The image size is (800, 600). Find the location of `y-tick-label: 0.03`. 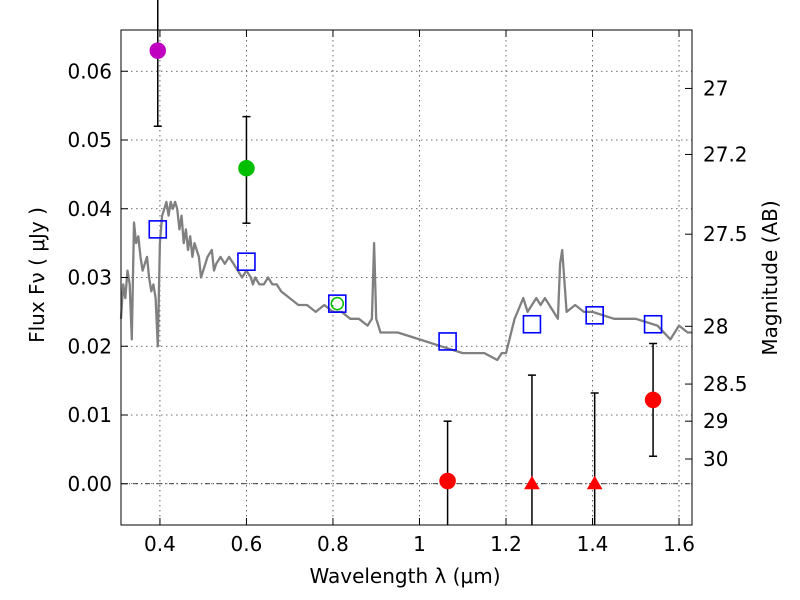

y-tick-label: 0.03 is located at coordinates (89, 278).